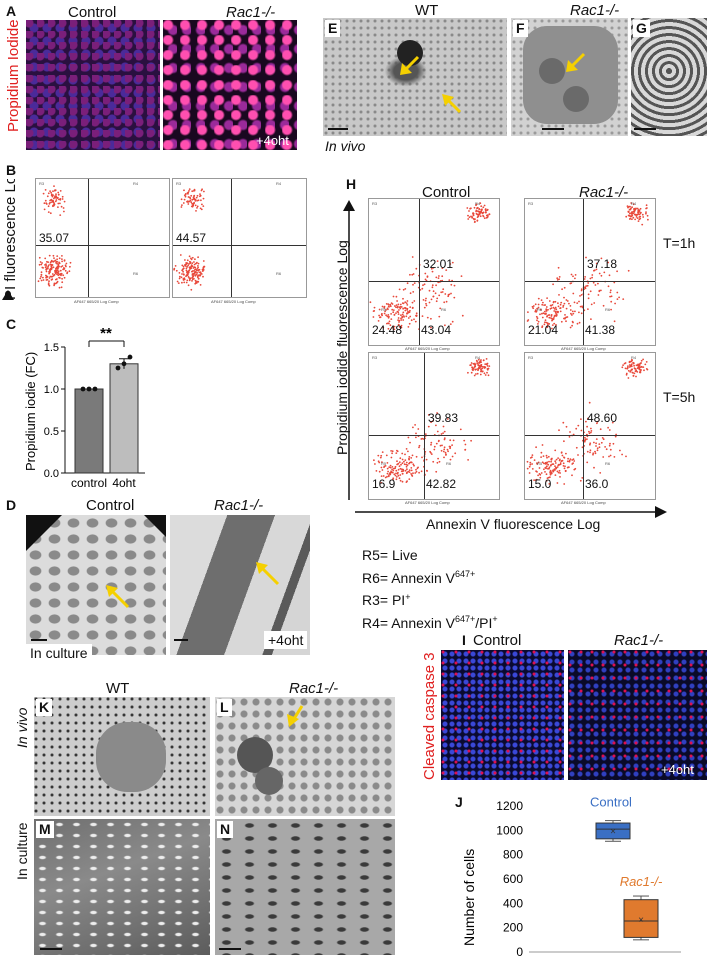 Image resolution: width=709 pixels, height=959 pixels. What do you see at coordinates (387, 330) in the screenshot?
I see `value-lower-left: 24.48` at bounding box center [387, 330].